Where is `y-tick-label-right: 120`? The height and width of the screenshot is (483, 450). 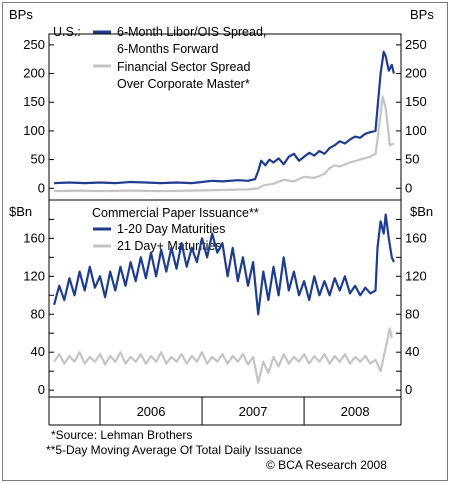 y-tick-label-right: 120 is located at coordinates (416, 275).